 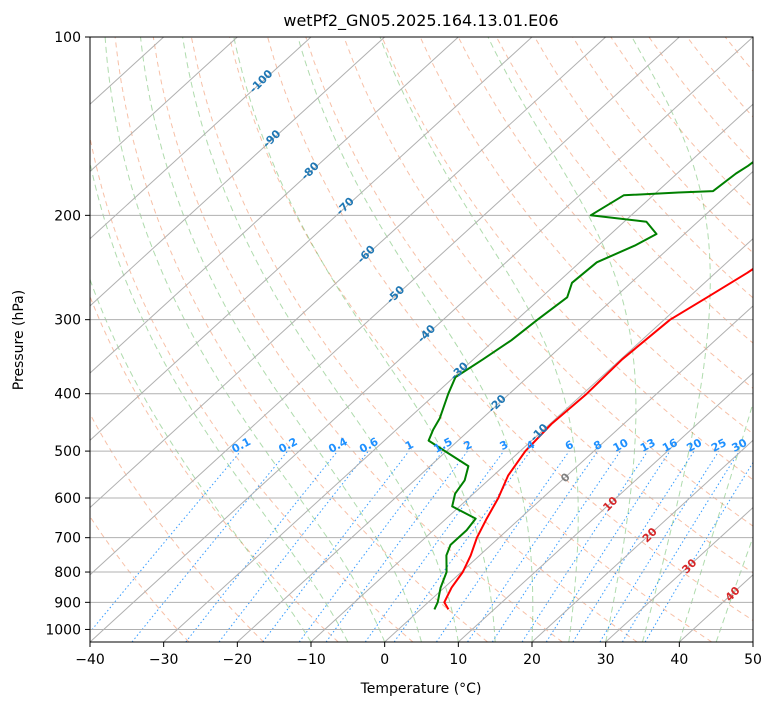 I want to click on chart-title: wetPf2_GN05.2025.164.13.01.E06, so click(x=420, y=21).